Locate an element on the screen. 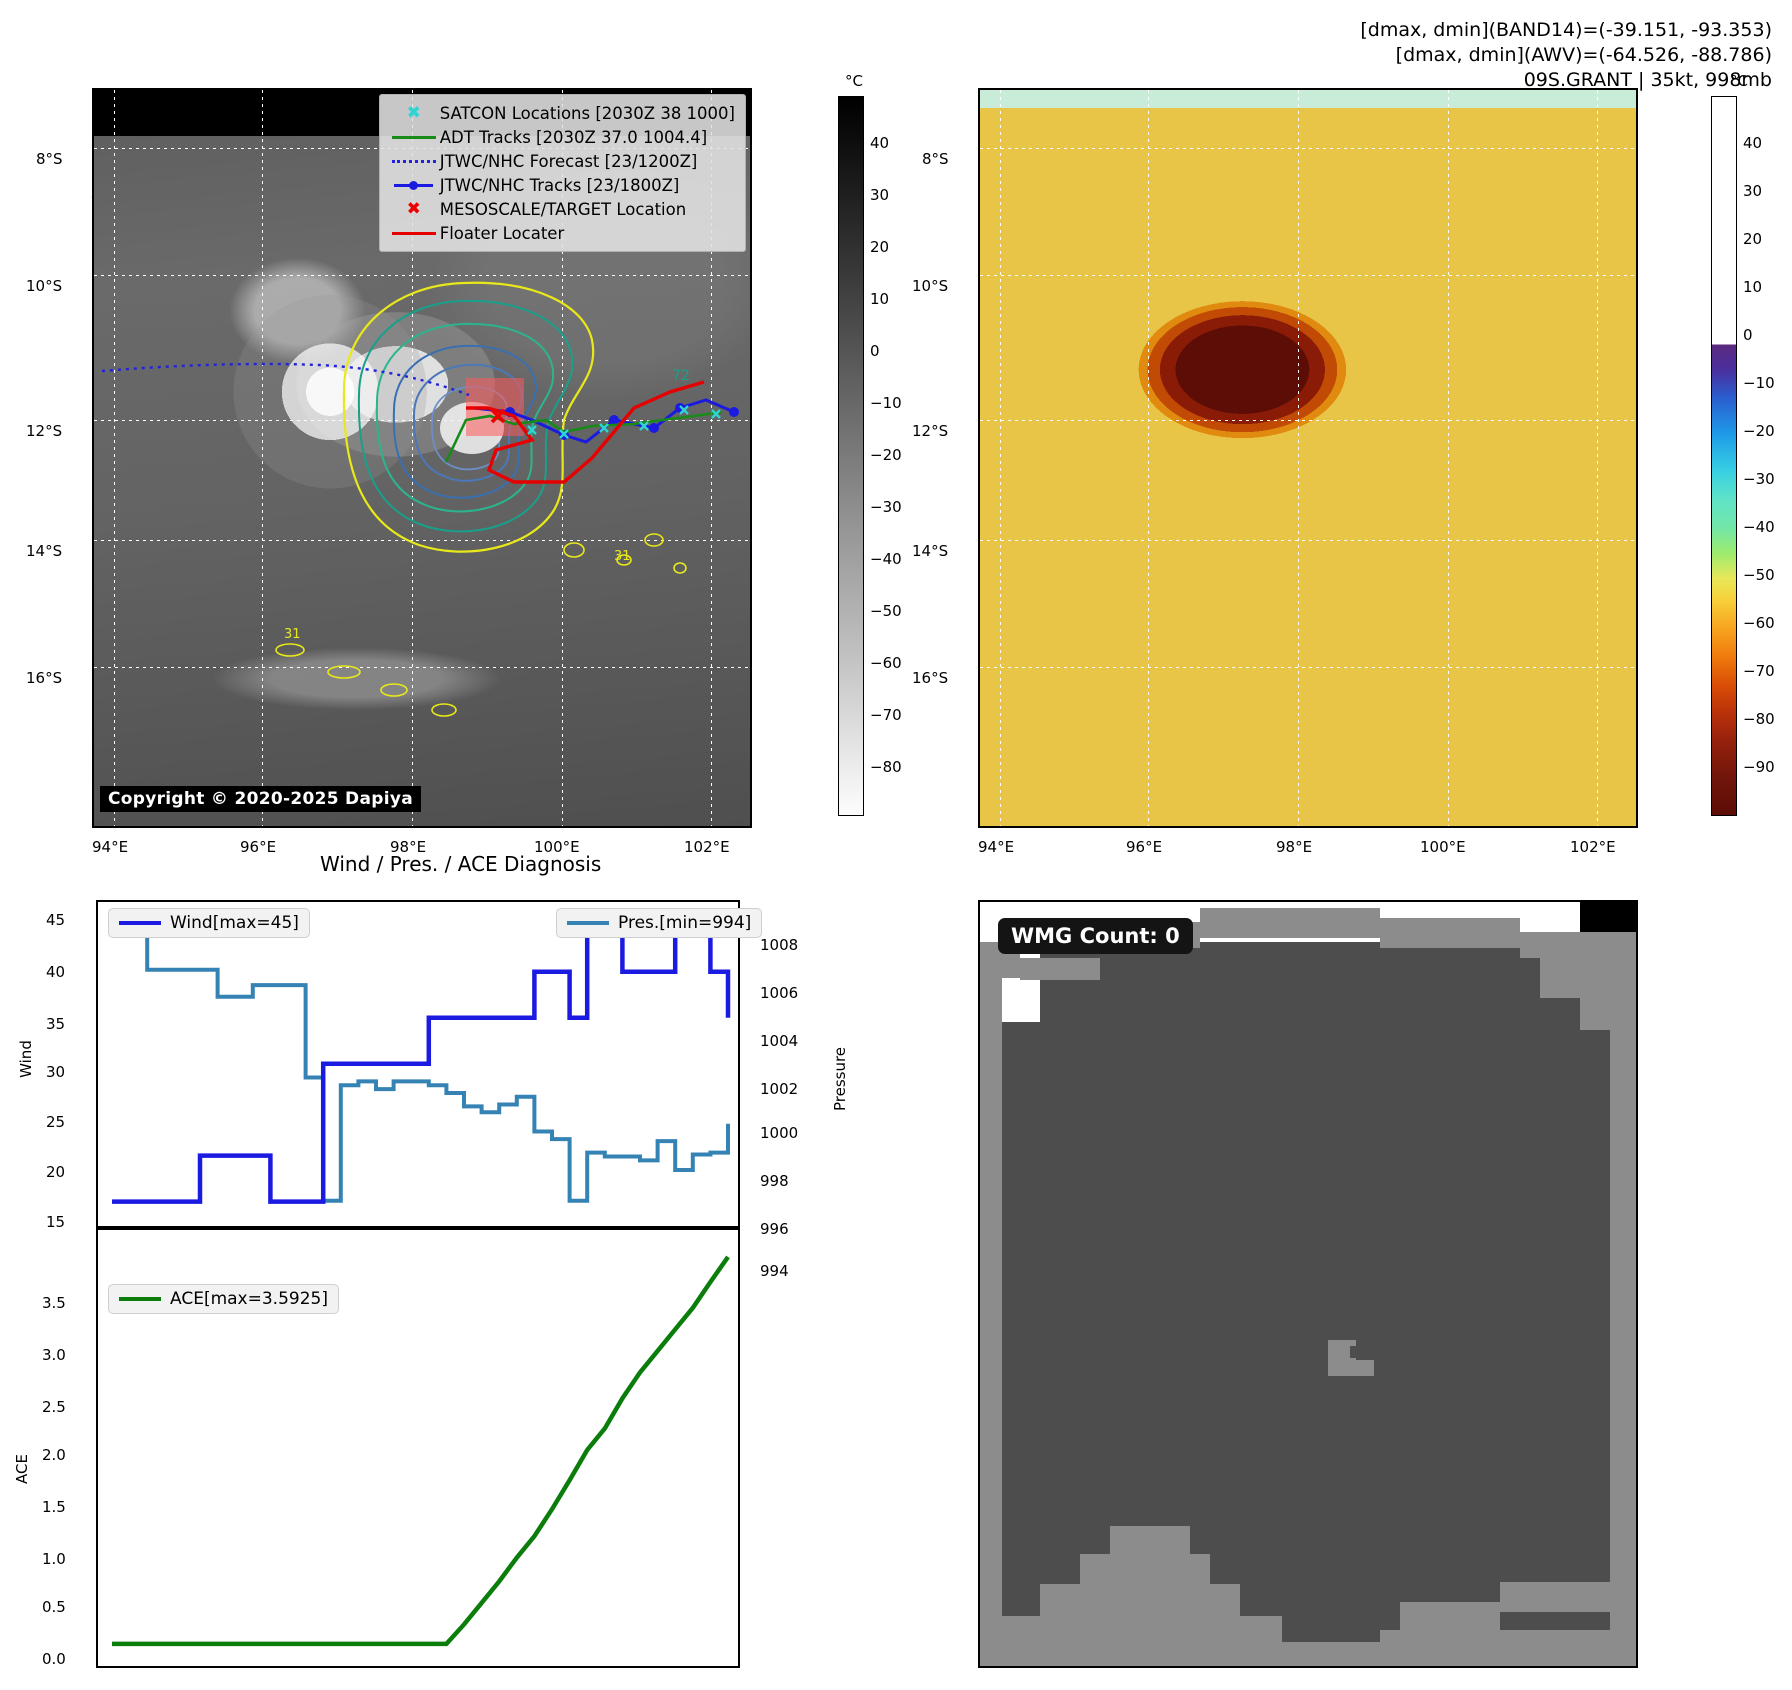 The width and height of the screenshot is (1792, 1690). gray-lon-tick-96e: 96°E is located at coordinates (258, 847).